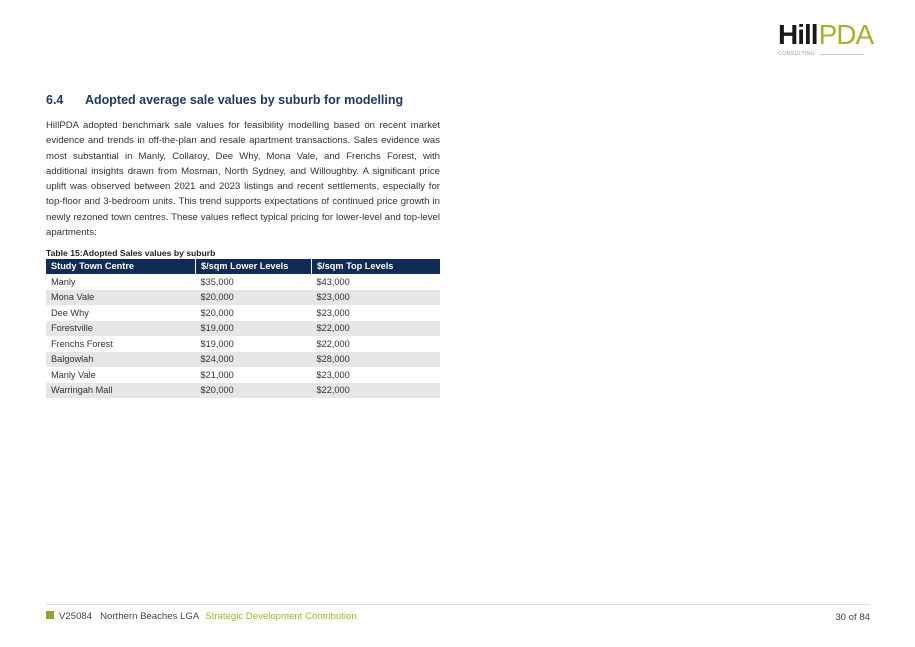 This screenshot has width=915, height=647. Describe the element at coordinates (253, 281) in the screenshot. I see `lower-levels-cell: $35,000` at that location.